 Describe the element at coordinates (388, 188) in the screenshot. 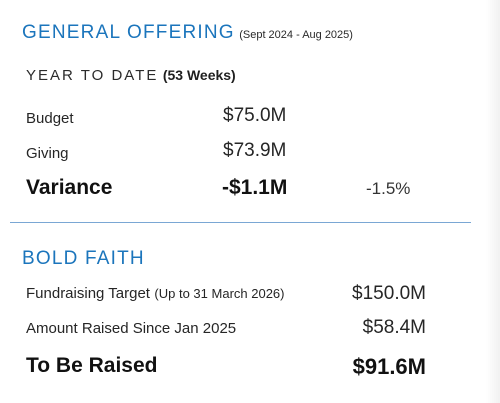

I see `variance-percent: -1.5%` at that location.